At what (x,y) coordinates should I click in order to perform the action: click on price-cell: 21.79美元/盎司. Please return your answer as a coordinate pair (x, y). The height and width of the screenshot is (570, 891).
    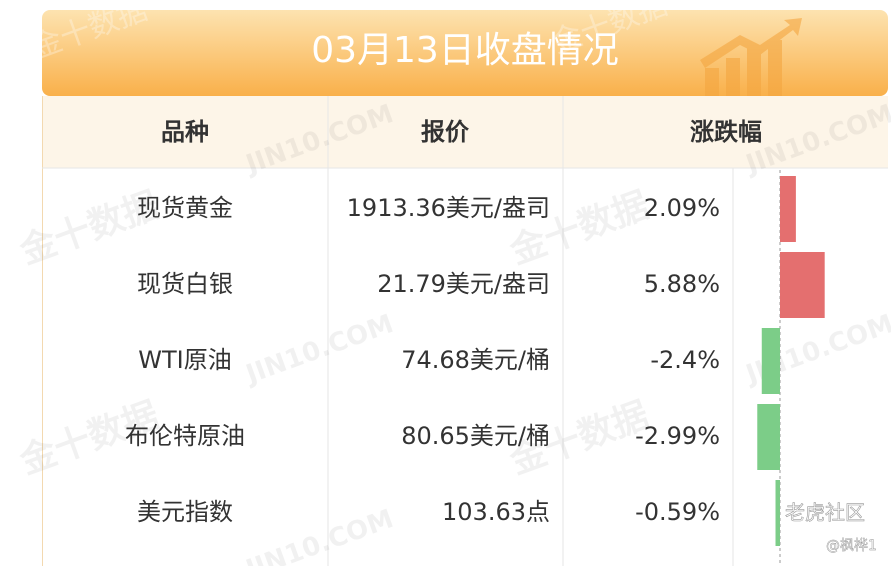
    Looking at the image, I should click on (463, 284).